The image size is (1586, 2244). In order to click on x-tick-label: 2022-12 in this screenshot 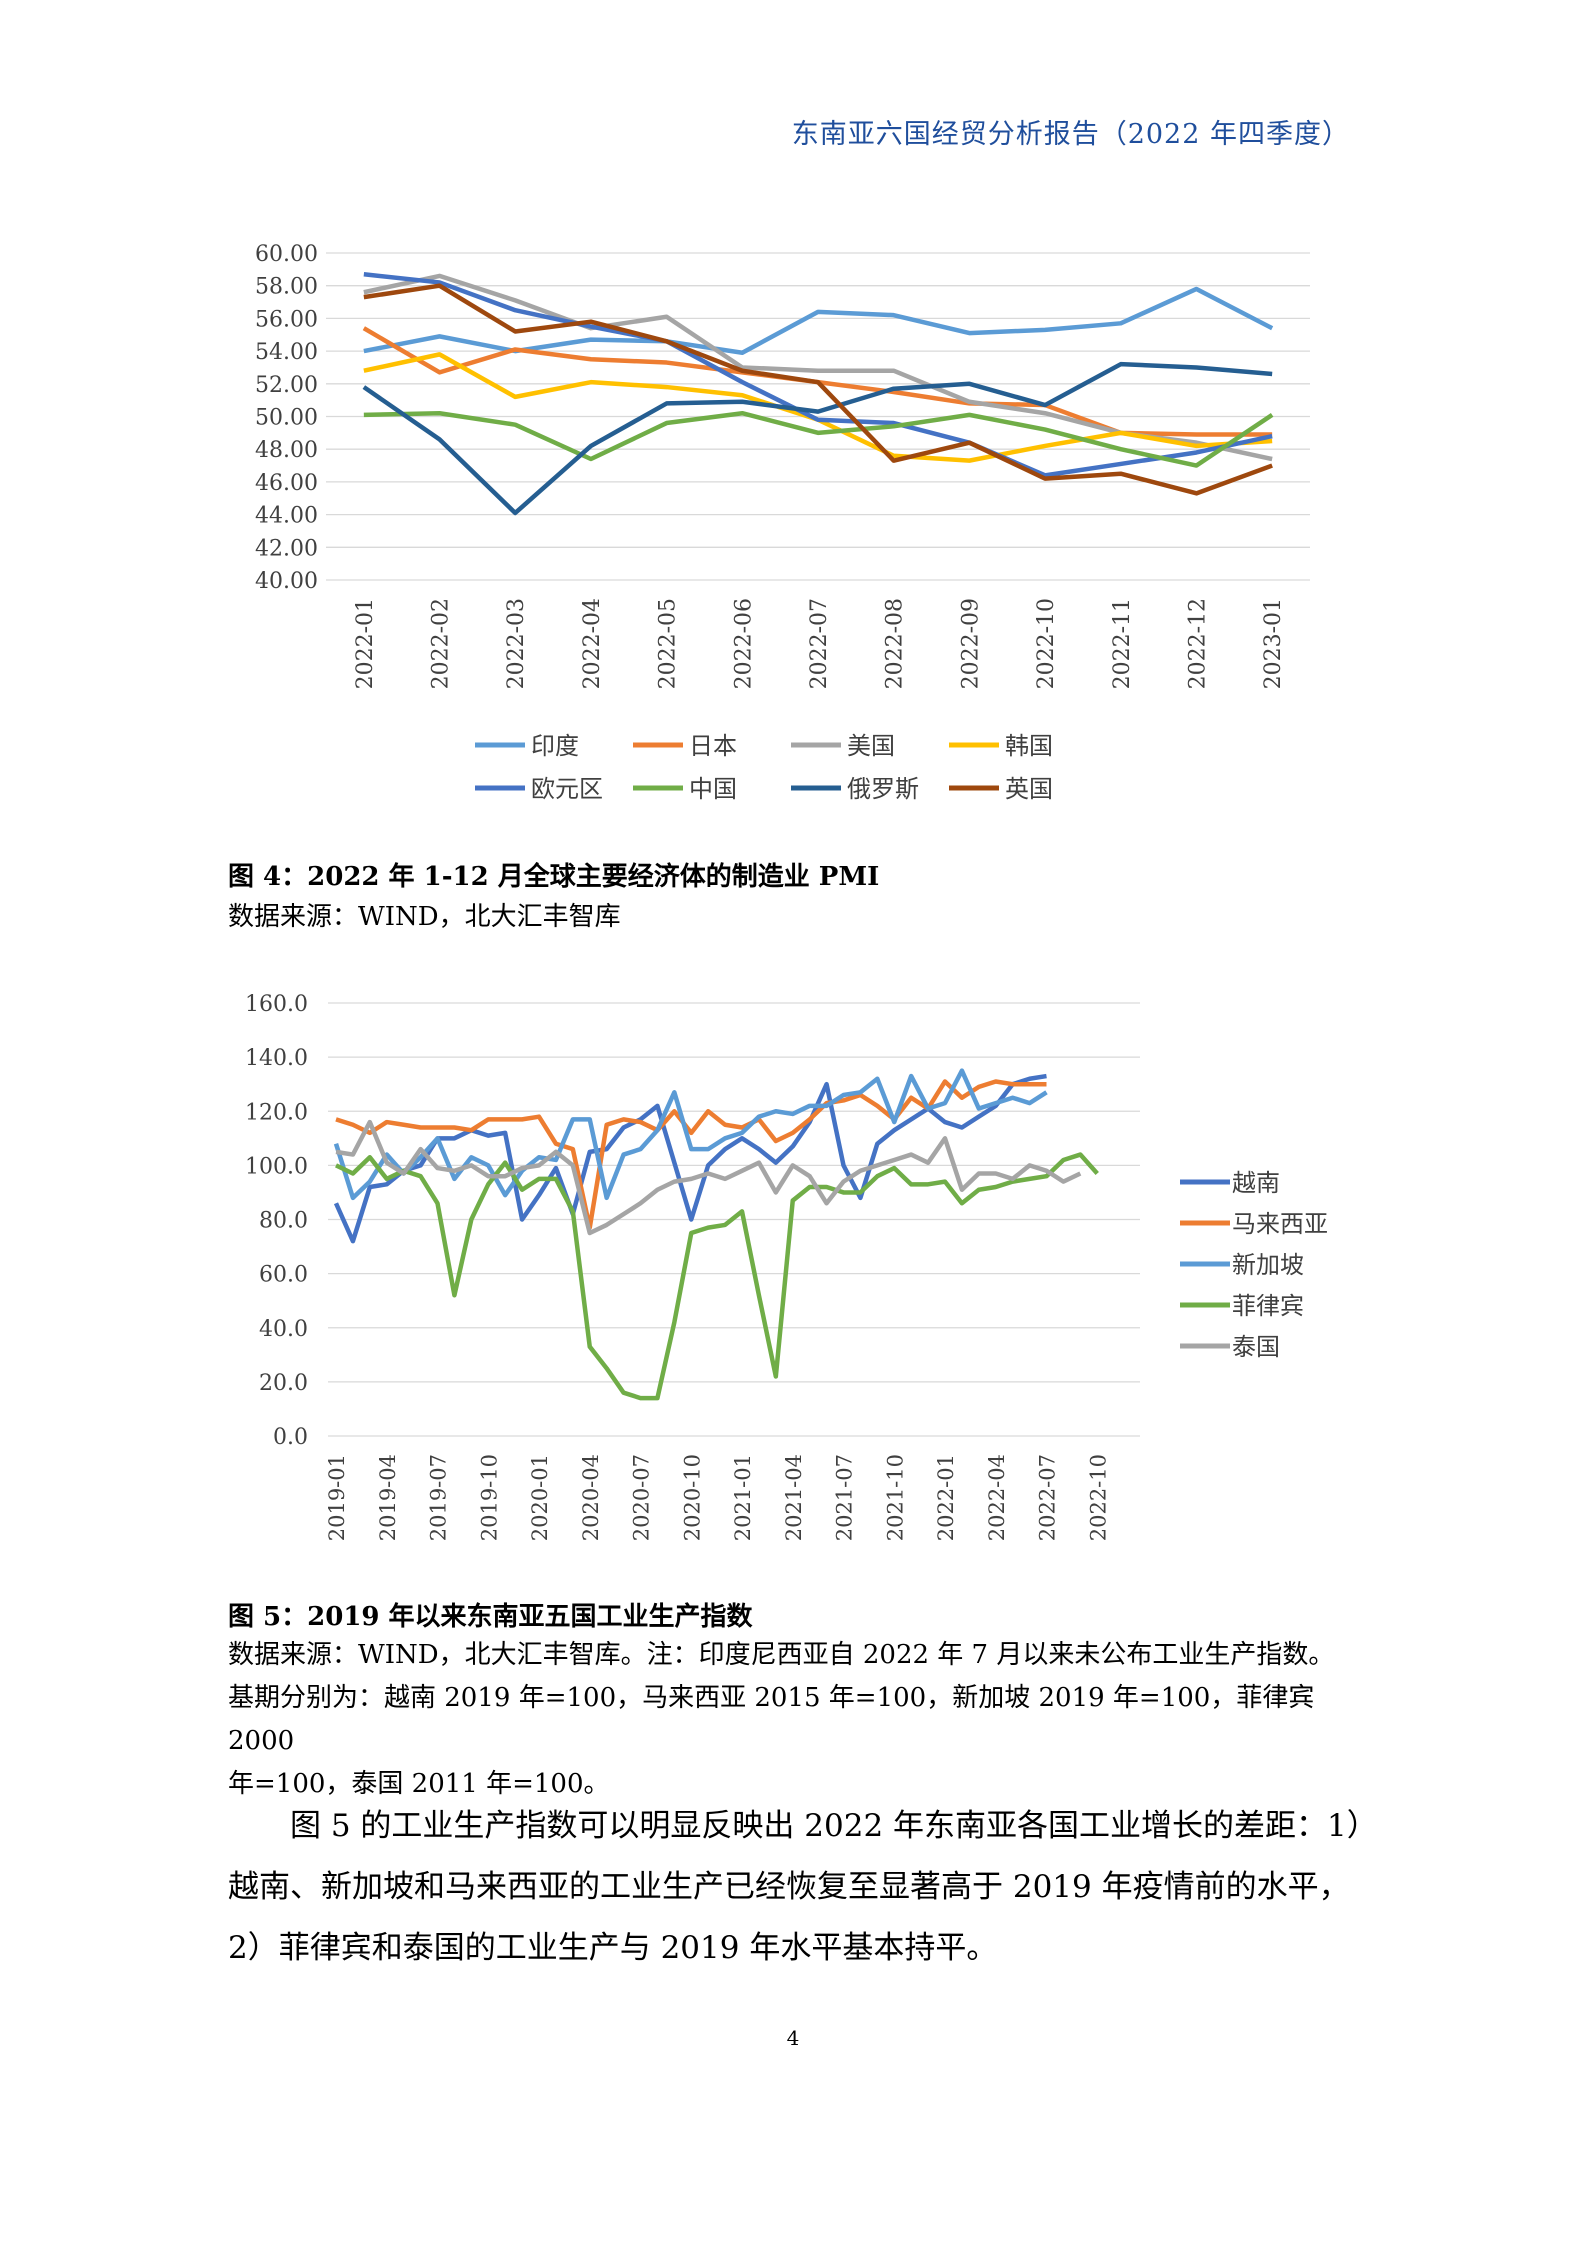, I will do `click(1197, 643)`.